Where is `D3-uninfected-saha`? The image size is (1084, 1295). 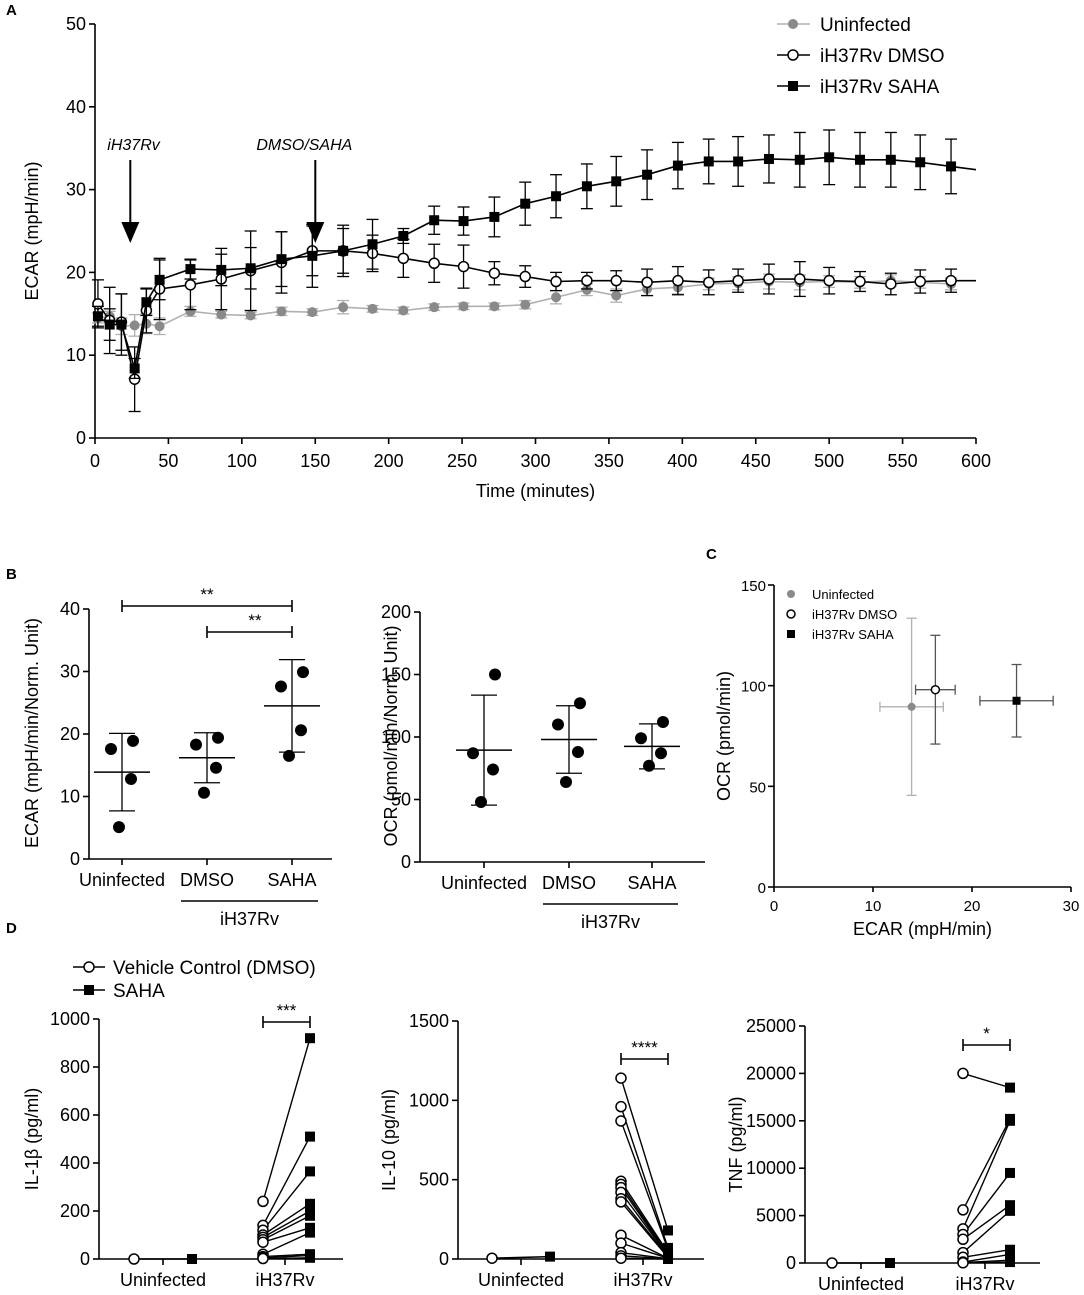
D3-uninfected-saha is located at coordinates (890, 1263).